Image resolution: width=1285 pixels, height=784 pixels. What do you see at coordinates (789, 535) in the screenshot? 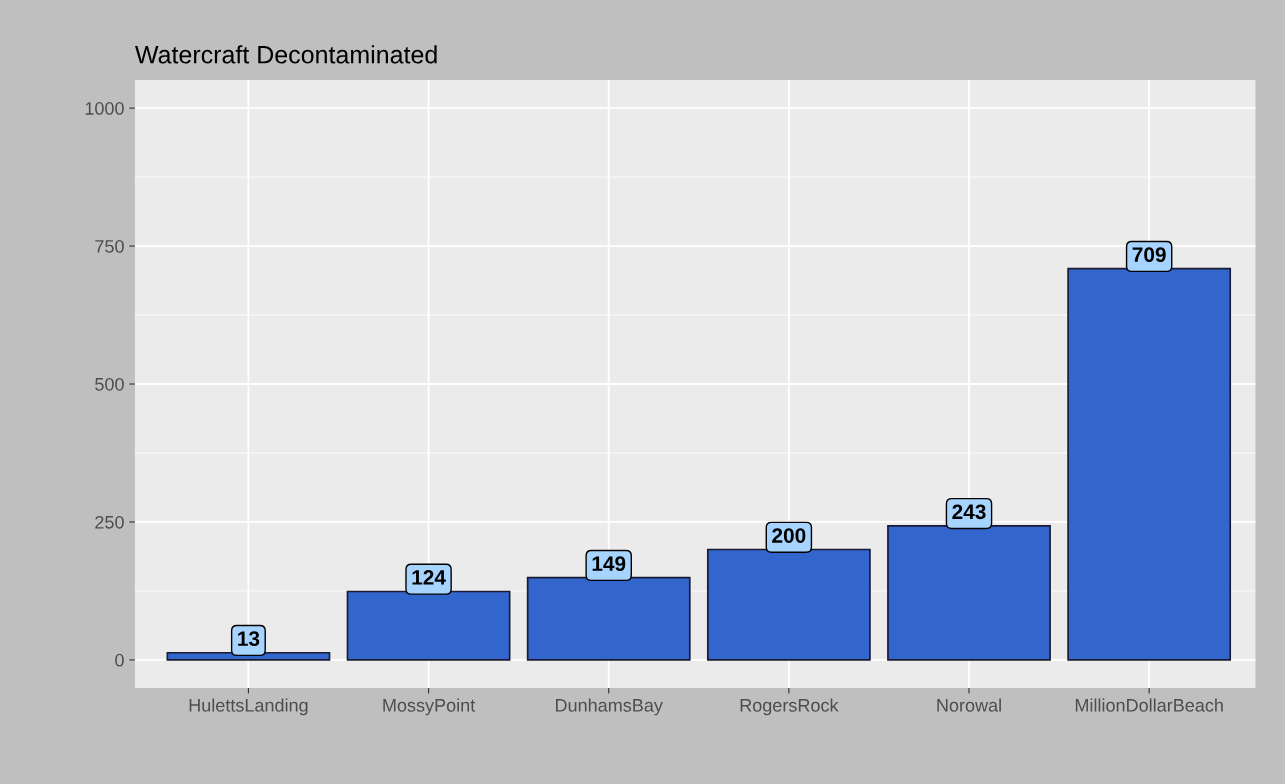
I see `data-label: 200` at bounding box center [789, 535].